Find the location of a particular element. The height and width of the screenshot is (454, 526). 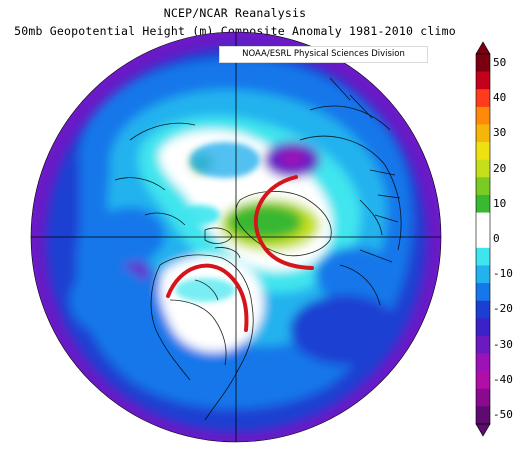

colorbar-label: 40 is located at coordinates (500, 98).